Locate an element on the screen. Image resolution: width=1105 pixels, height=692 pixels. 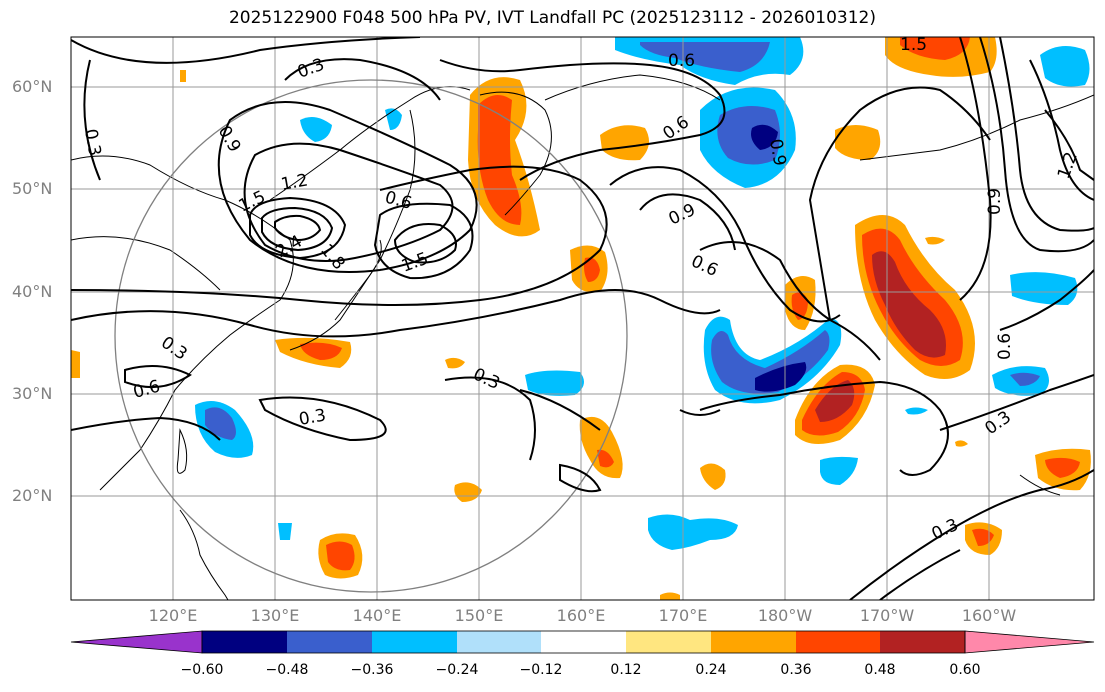
lat-label: 40°N is located at coordinates (32, 291).